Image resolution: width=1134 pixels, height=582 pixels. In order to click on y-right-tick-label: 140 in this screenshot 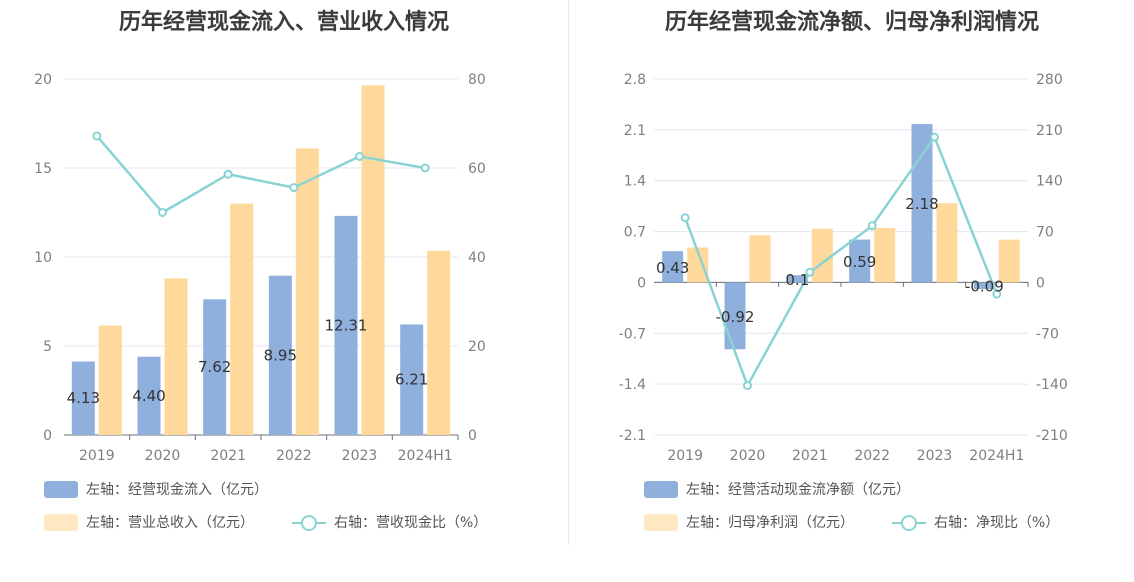, I will do `click(1049, 182)`.